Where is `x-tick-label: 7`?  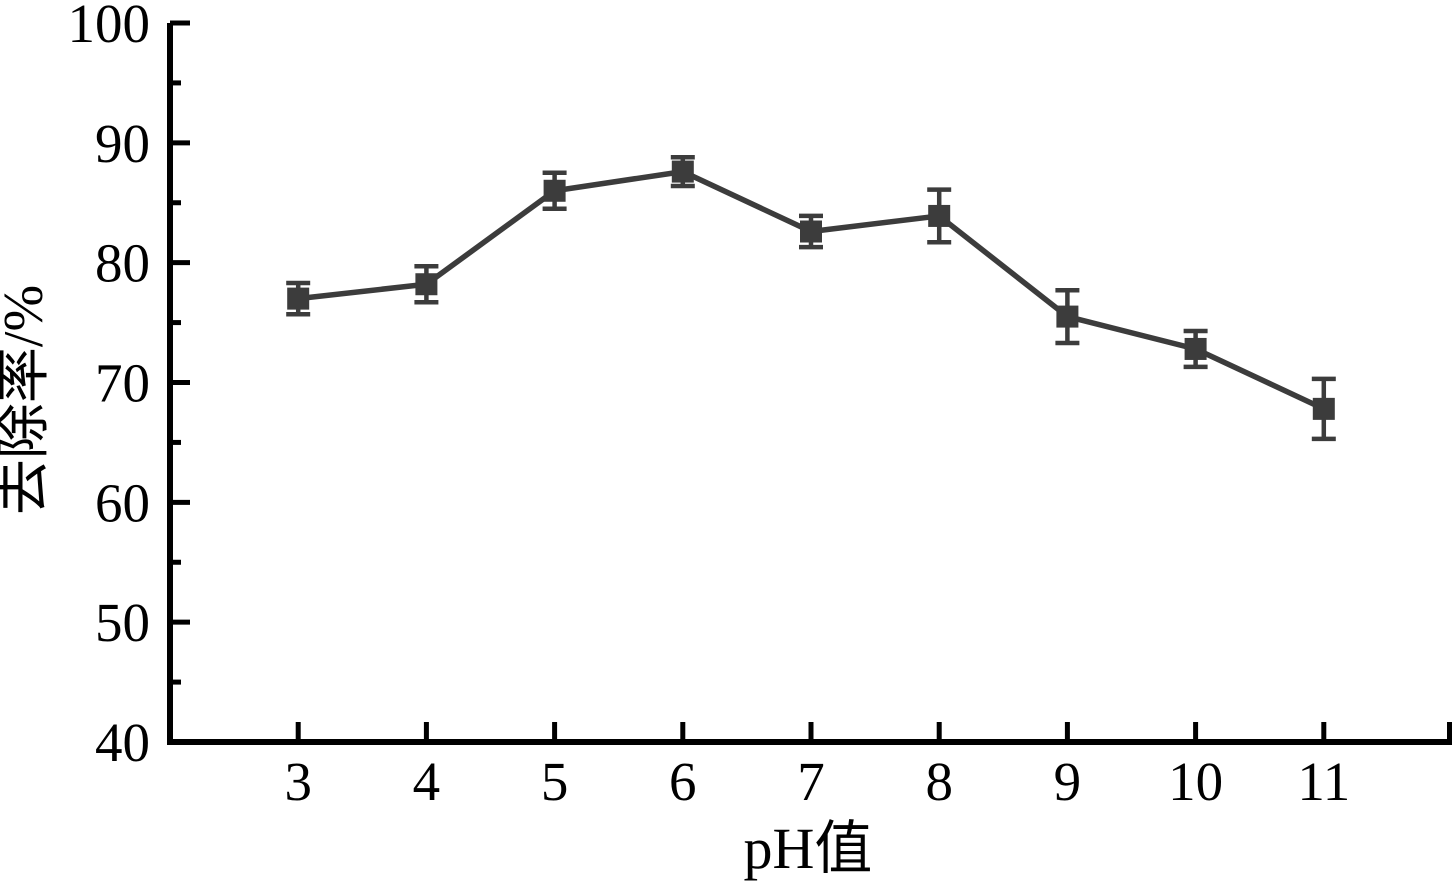 x-tick-label: 7 is located at coordinates (811, 781).